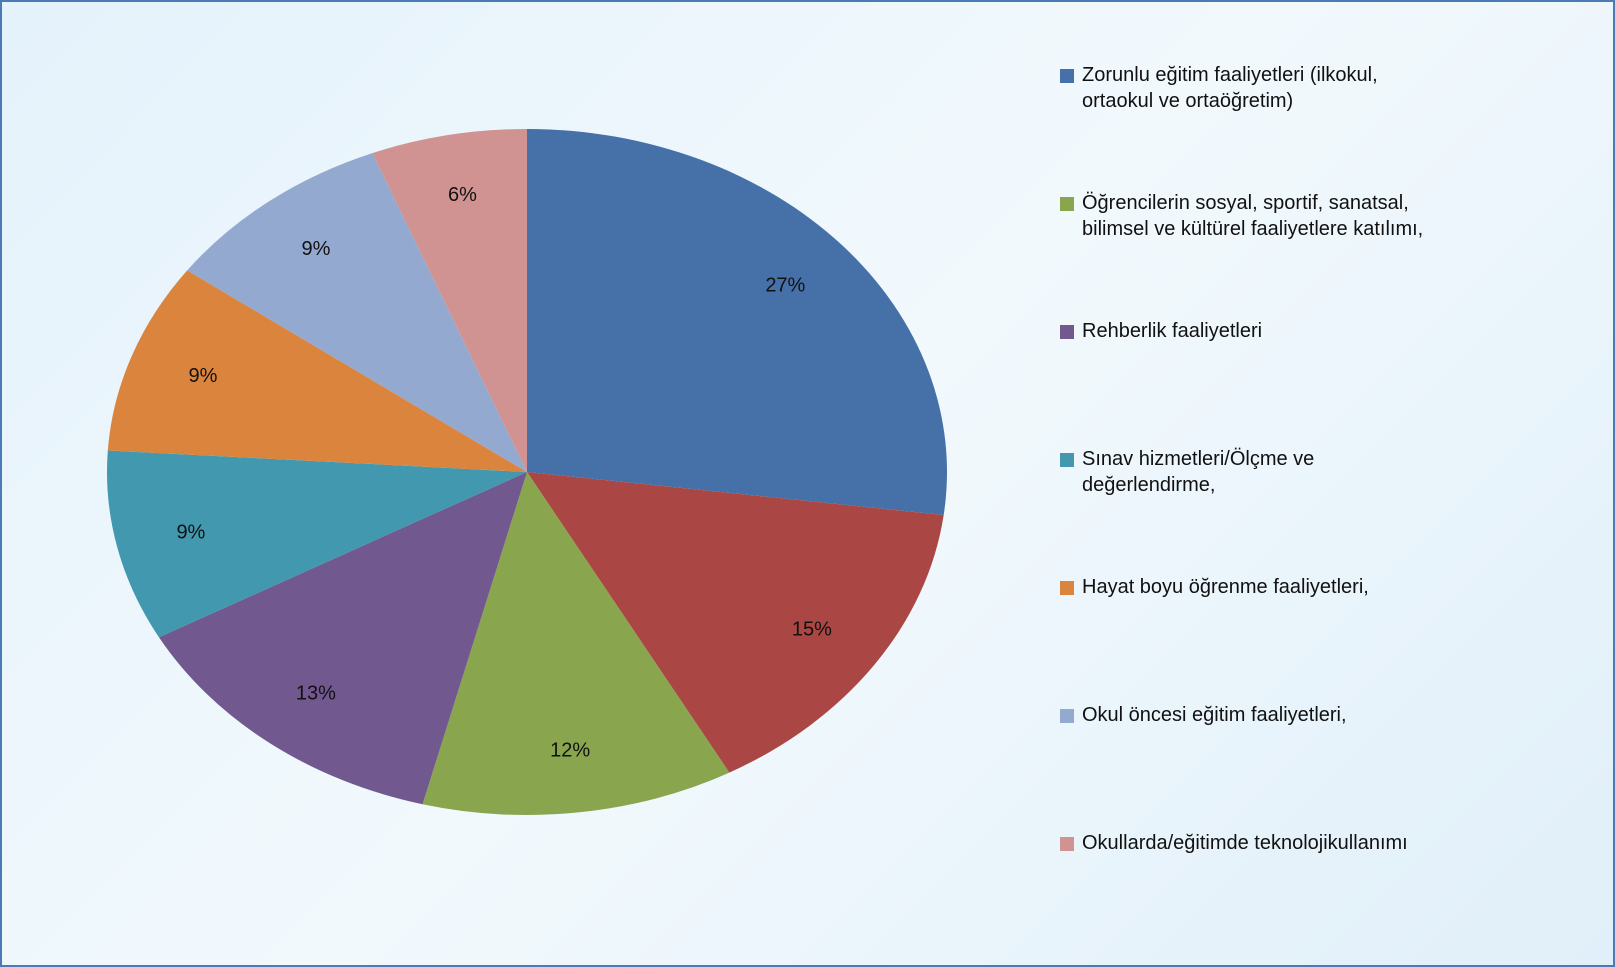 The height and width of the screenshot is (967, 1615). Describe the element at coordinates (316, 694) in the screenshot. I see `data-label: 13%` at that location.